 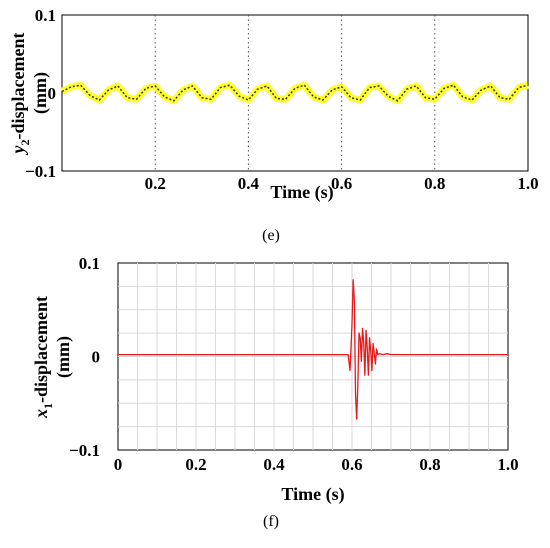 I want to click on y-axis-unit-e: (mm), so click(x=40, y=93).